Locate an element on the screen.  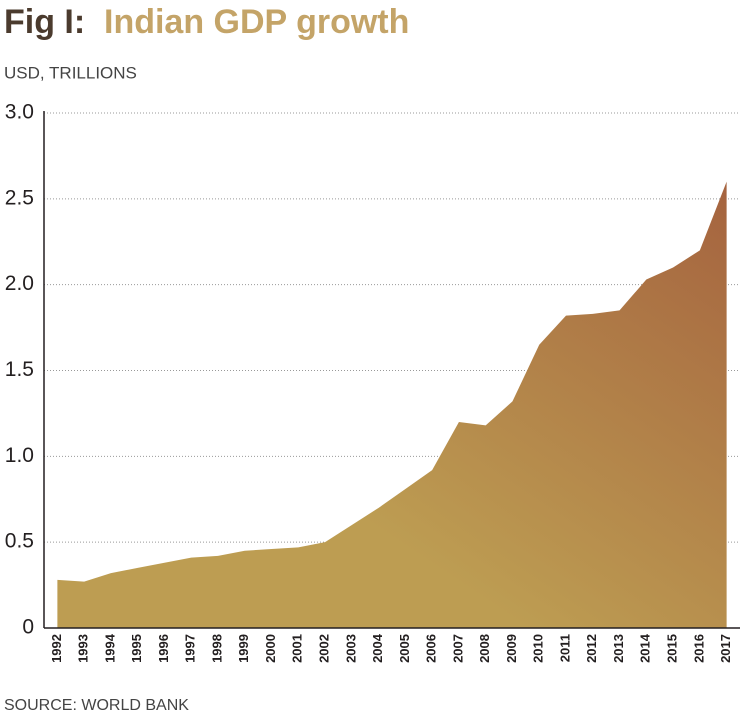
x-tick-label: 2000 is located at coordinates (270, 648).